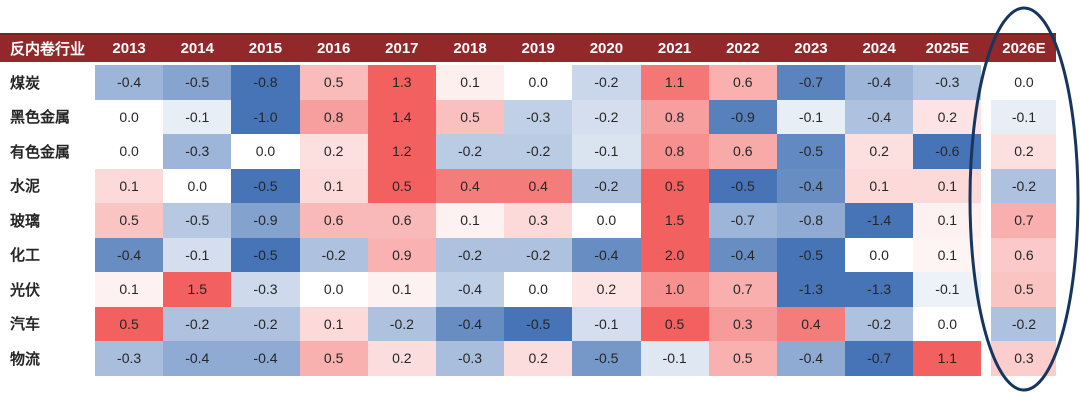 The height and width of the screenshot is (401, 1080). What do you see at coordinates (47, 358) in the screenshot?
I see `row-label: 物流` at bounding box center [47, 358].